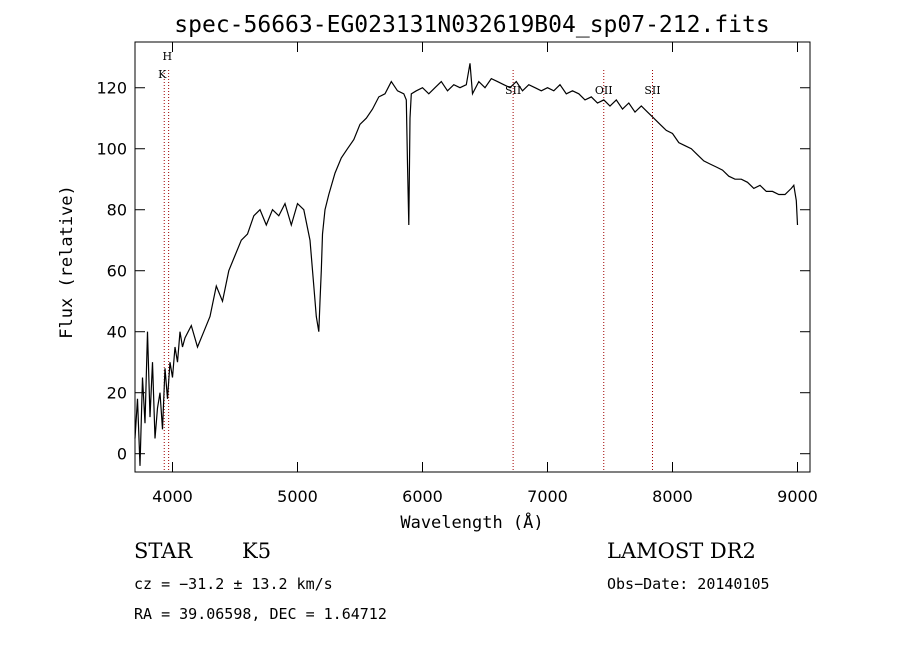 The width and height of the screenshot is (900, 649). Describe the element at coordinates (163, 551) in the screenshot. I see `object-class: STAR` at that location.